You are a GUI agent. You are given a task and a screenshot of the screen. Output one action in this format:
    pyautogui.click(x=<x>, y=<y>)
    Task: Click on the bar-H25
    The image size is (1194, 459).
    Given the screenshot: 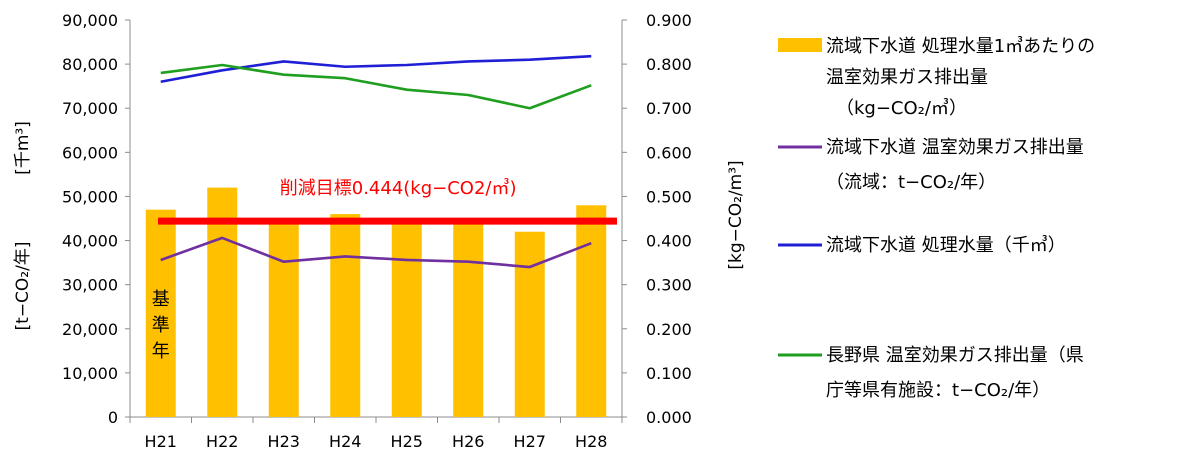 What is the action you would take?
    pyautogui.click(x=406, y=317)
    